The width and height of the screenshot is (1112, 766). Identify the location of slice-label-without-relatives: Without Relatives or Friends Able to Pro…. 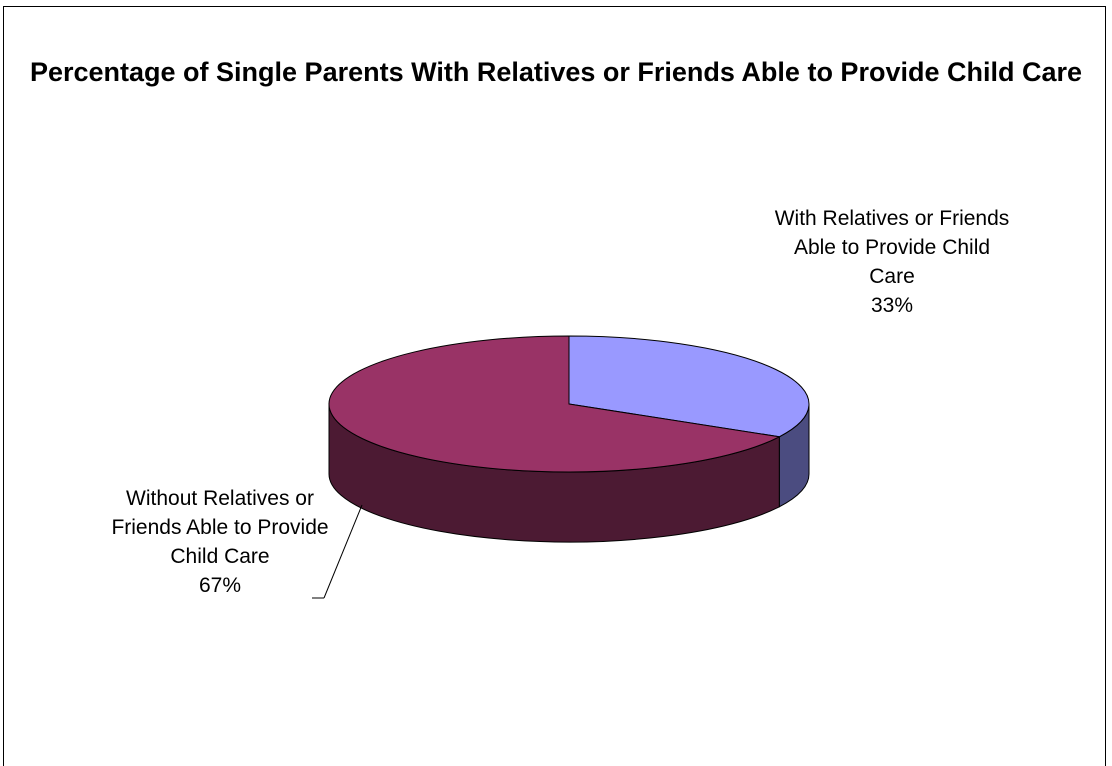
(220, 542).